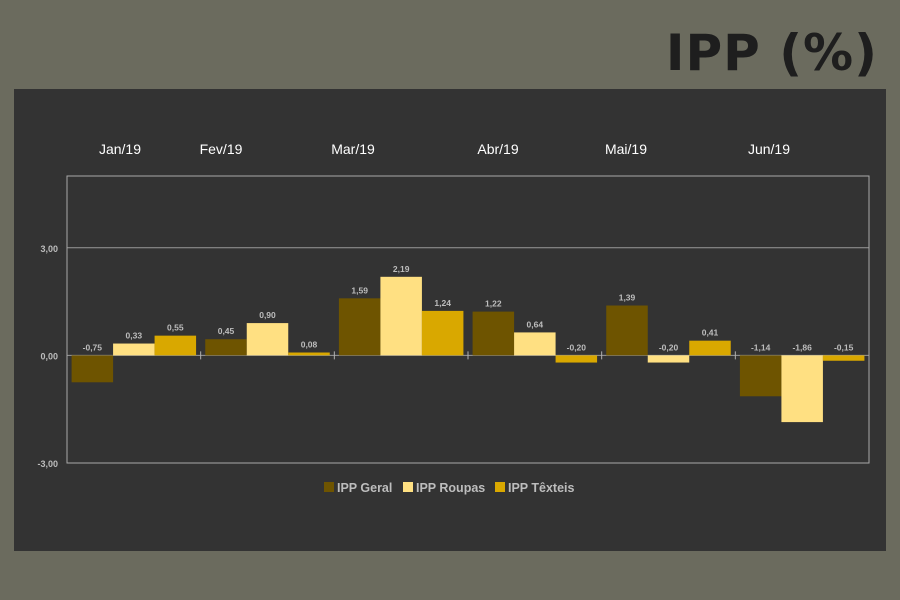  Describe the element at coordinates (442, 303) in the screenshot. I see `data-label: 1,24` at that location.